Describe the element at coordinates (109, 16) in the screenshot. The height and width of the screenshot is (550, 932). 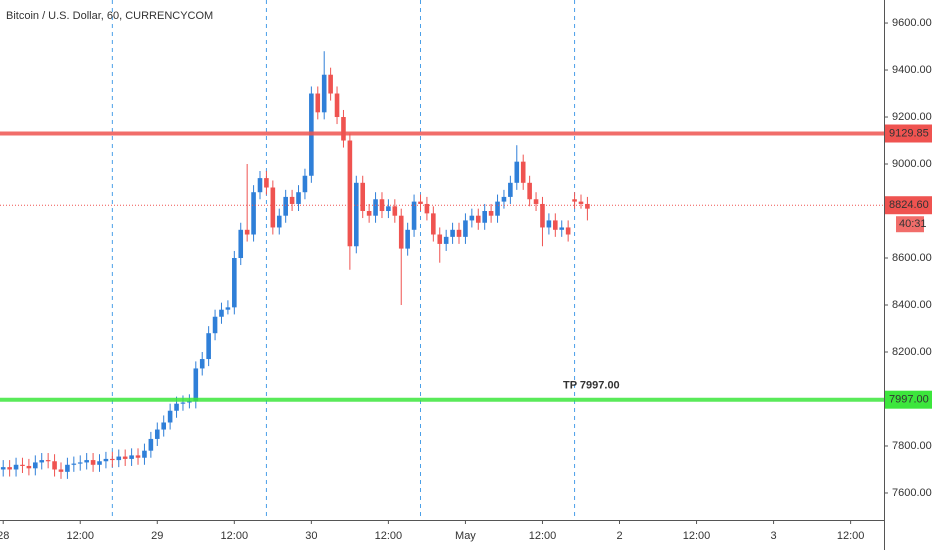
I see `chart-title: Bitcoin / U.S. Dollar, 60, CURRENCYCOM` at that location.